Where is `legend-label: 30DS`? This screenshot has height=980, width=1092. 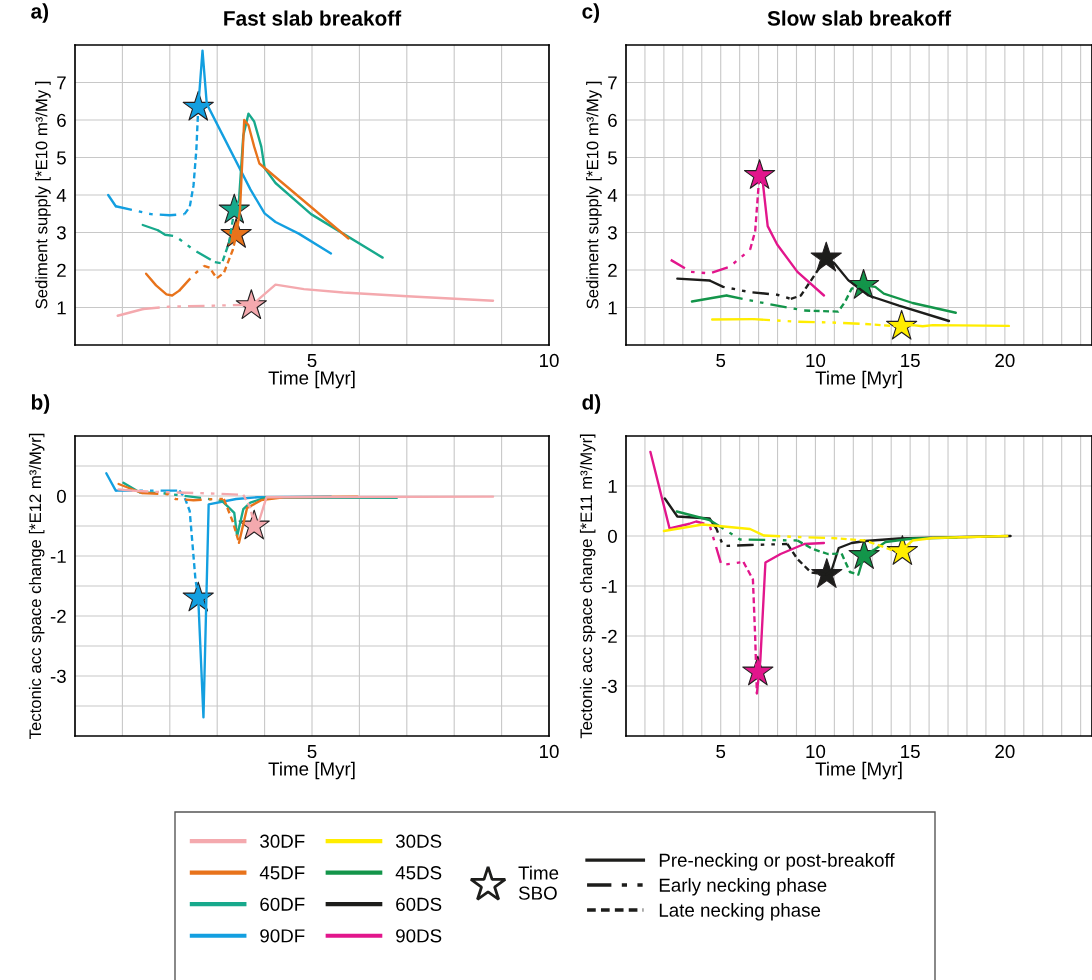 legend-label: 30DS is located at coordinates (418, 841).